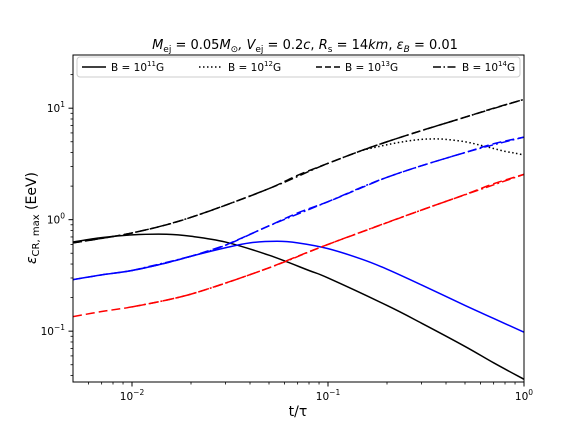 The image size is (581, 436). I want to click on y-tick-label: 10¹, so click(56, 107).